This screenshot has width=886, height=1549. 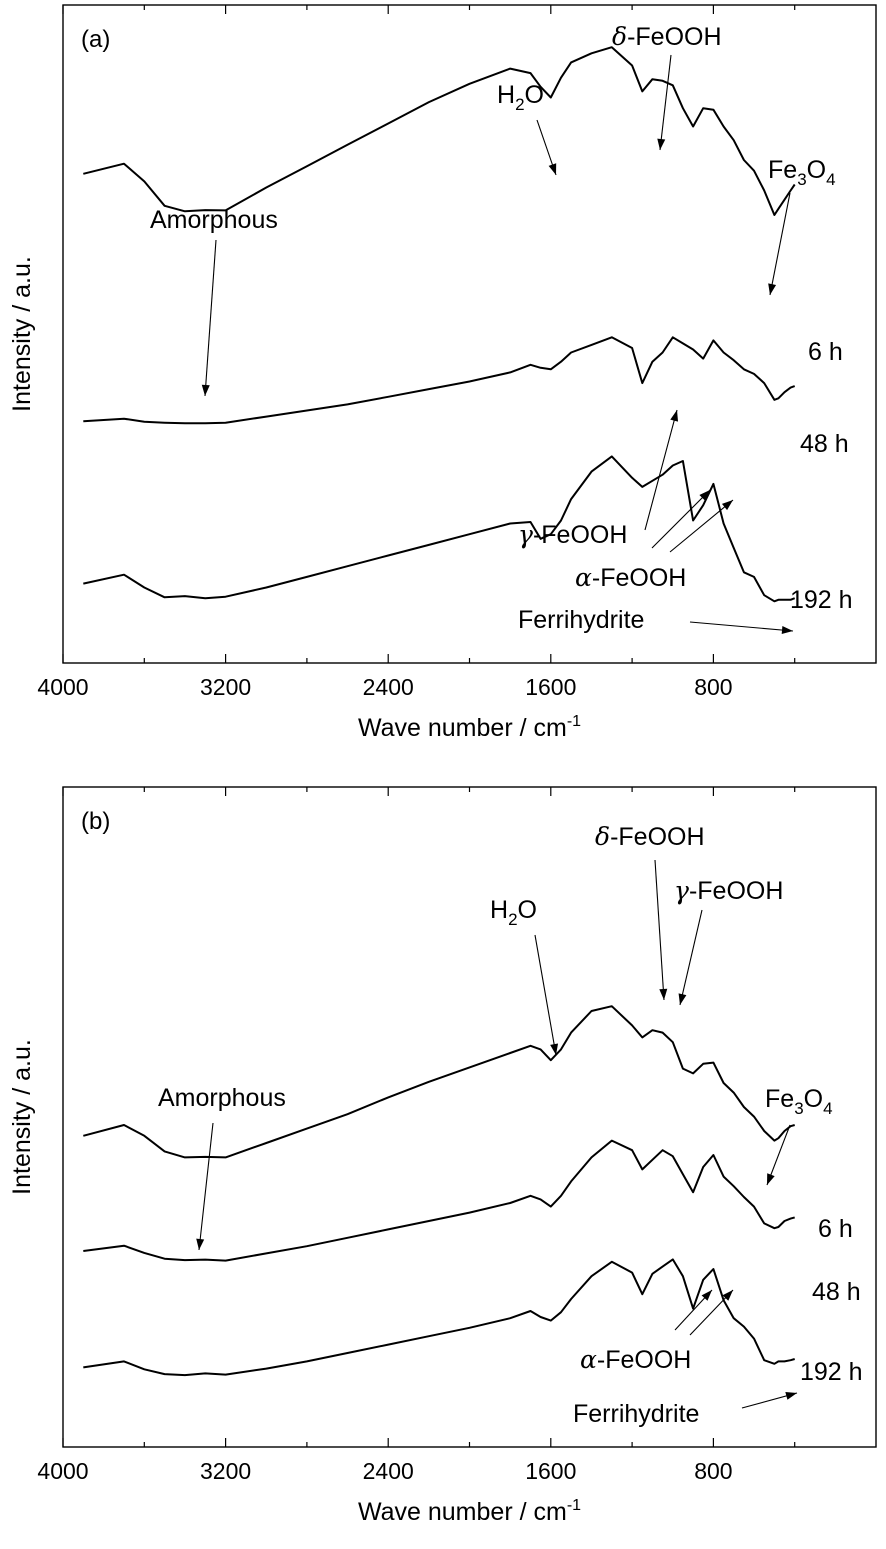 What do you see at coordinates (95, 39) in the screenshot?
I see `panel-label: (a)` at bounding box center [95, 39].